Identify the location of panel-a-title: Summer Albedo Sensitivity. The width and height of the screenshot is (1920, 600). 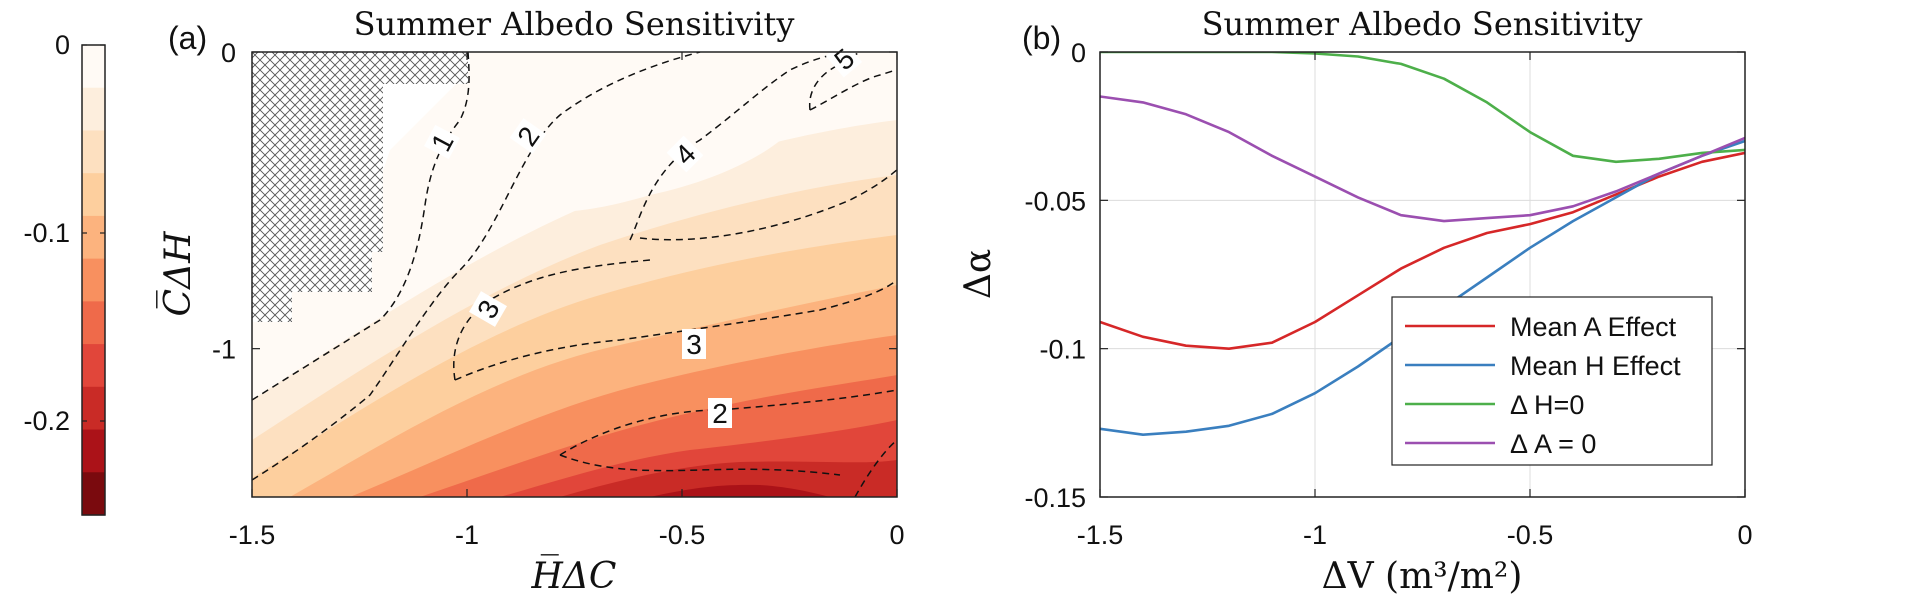
(574, 24).